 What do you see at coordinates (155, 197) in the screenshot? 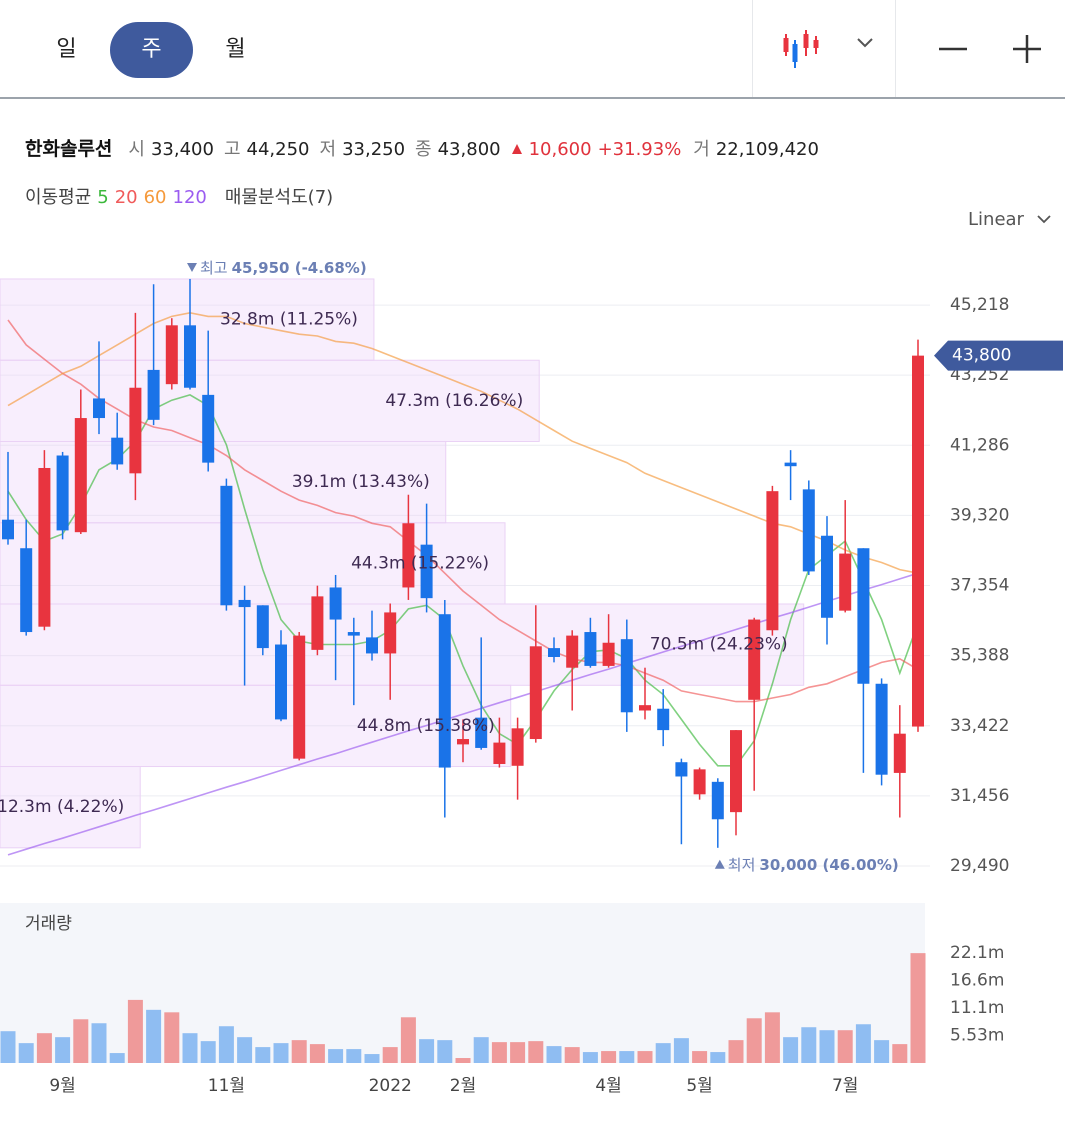
I see `ma-legend: 60` at bounding box center [155, 197].